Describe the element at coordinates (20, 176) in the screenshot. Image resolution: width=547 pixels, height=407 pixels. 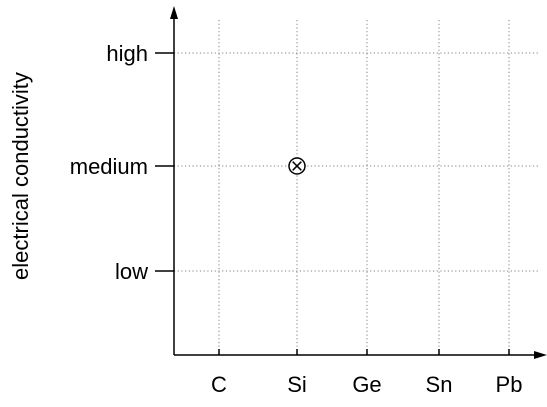
I see `y-axis-title: electrical conductivity` at that location.